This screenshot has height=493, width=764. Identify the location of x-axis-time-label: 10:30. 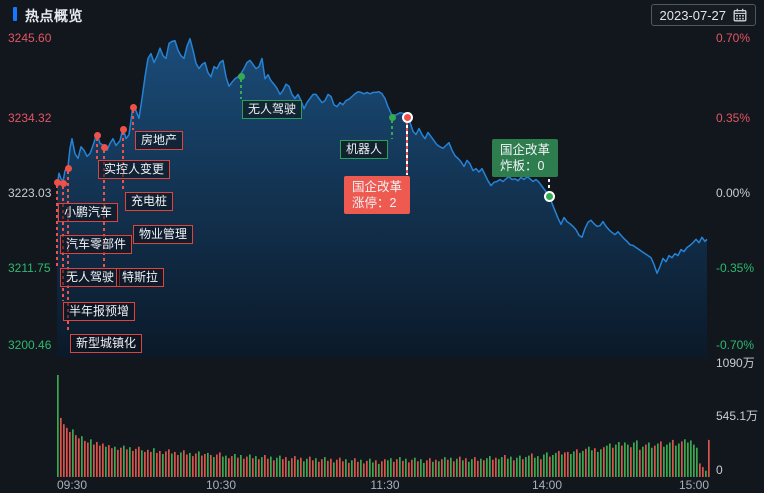
(221, 485).